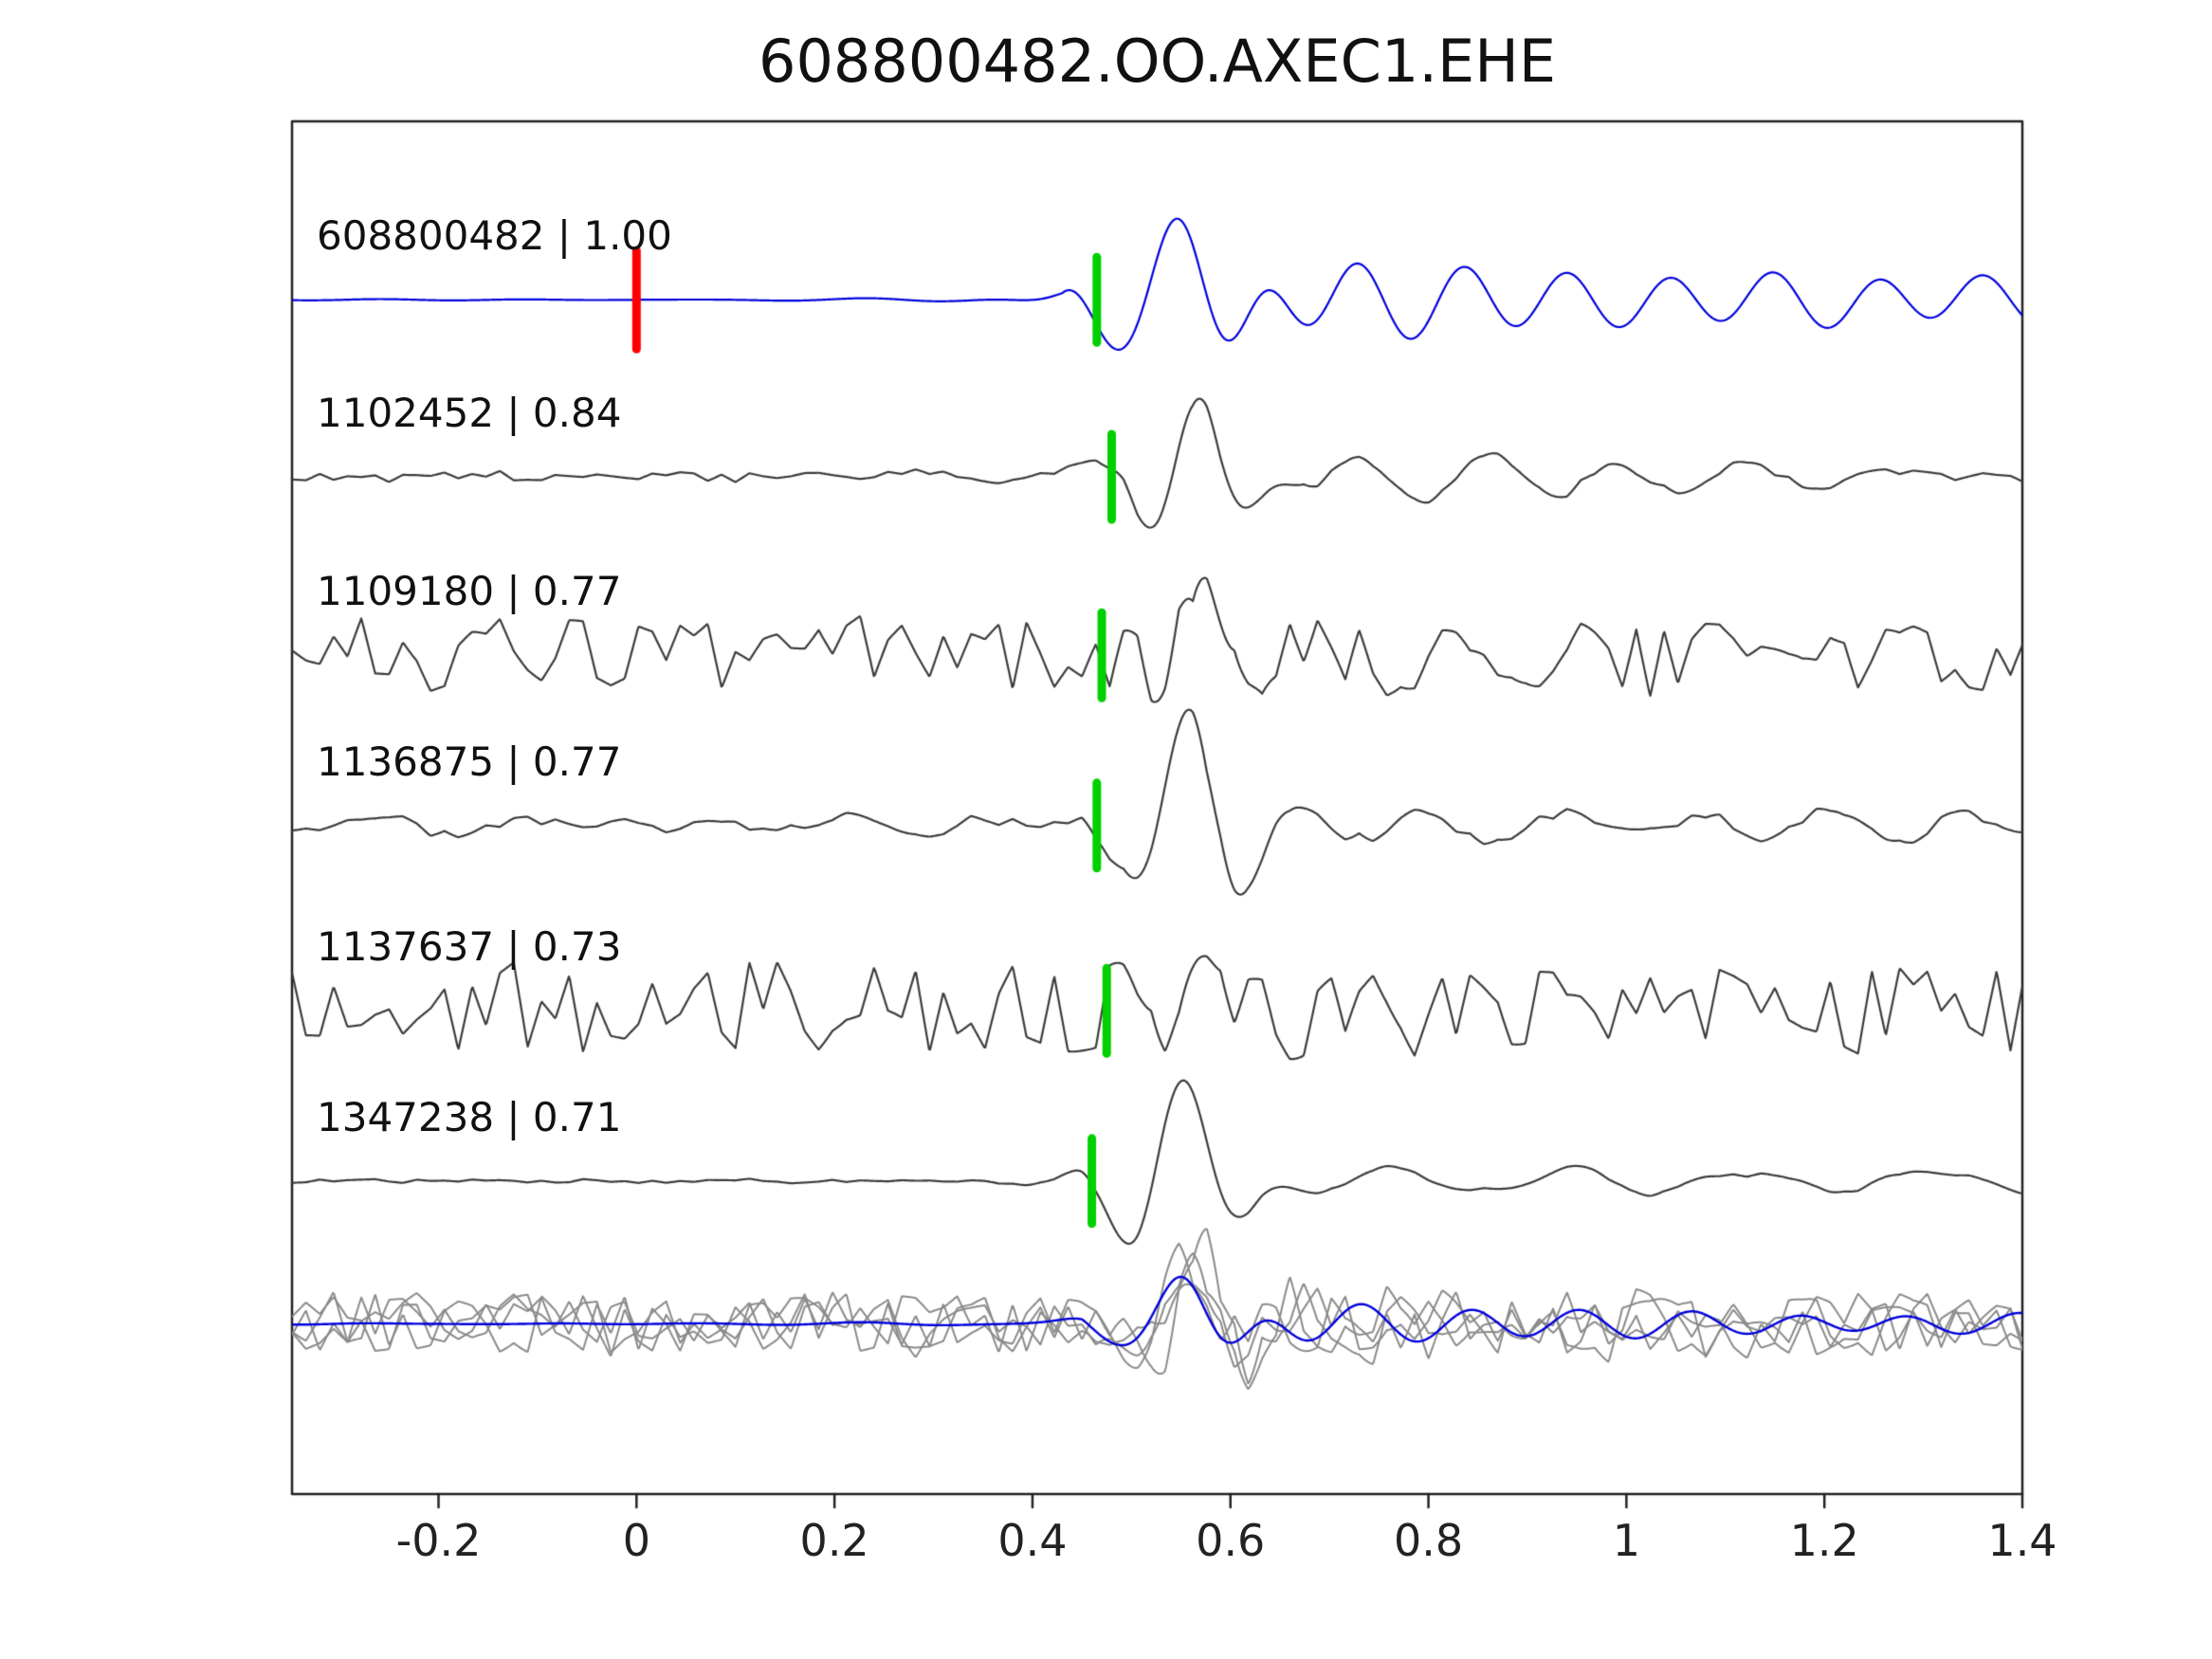  What do you see at coordinates (469, 761) in the screenshot?
I see `trace-label-1136875: 1136875 | 0.77` at bounding box center [469, 761].